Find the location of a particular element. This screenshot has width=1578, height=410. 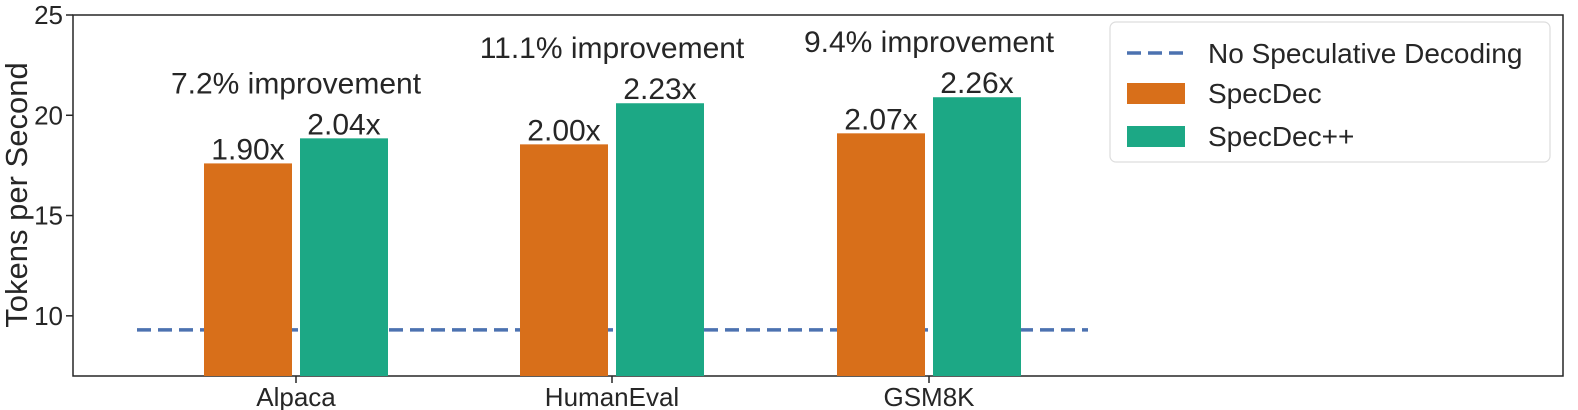

y-tick-label: 15 is located at coordinates (48, 216).